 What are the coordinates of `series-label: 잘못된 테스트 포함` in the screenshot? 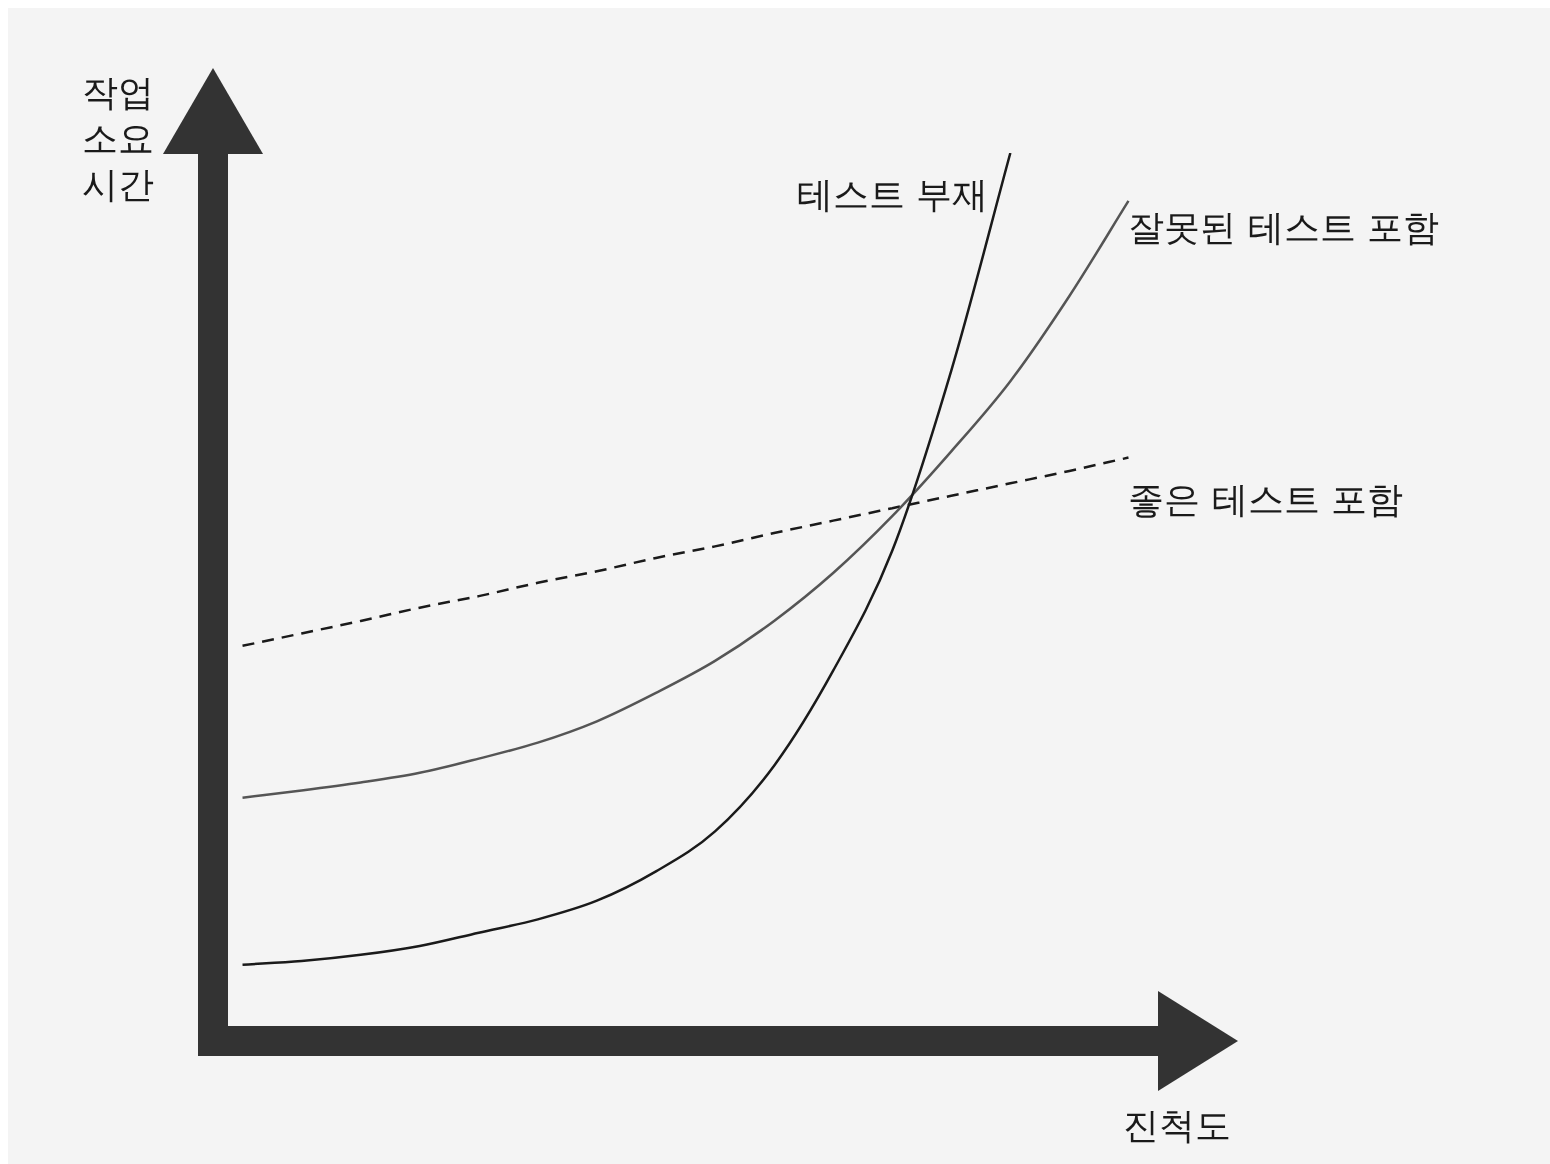 It's located at (1284, 228).